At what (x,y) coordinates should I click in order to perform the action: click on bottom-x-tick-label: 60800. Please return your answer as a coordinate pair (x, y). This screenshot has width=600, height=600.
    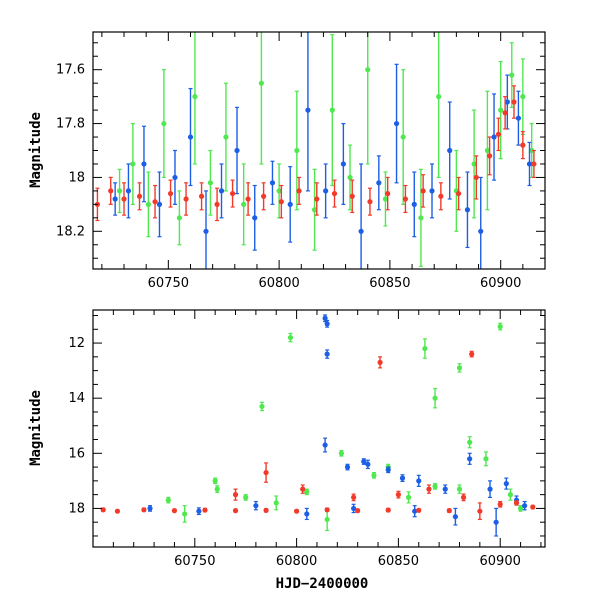
    Looking at the image, I should click on (296, 561).